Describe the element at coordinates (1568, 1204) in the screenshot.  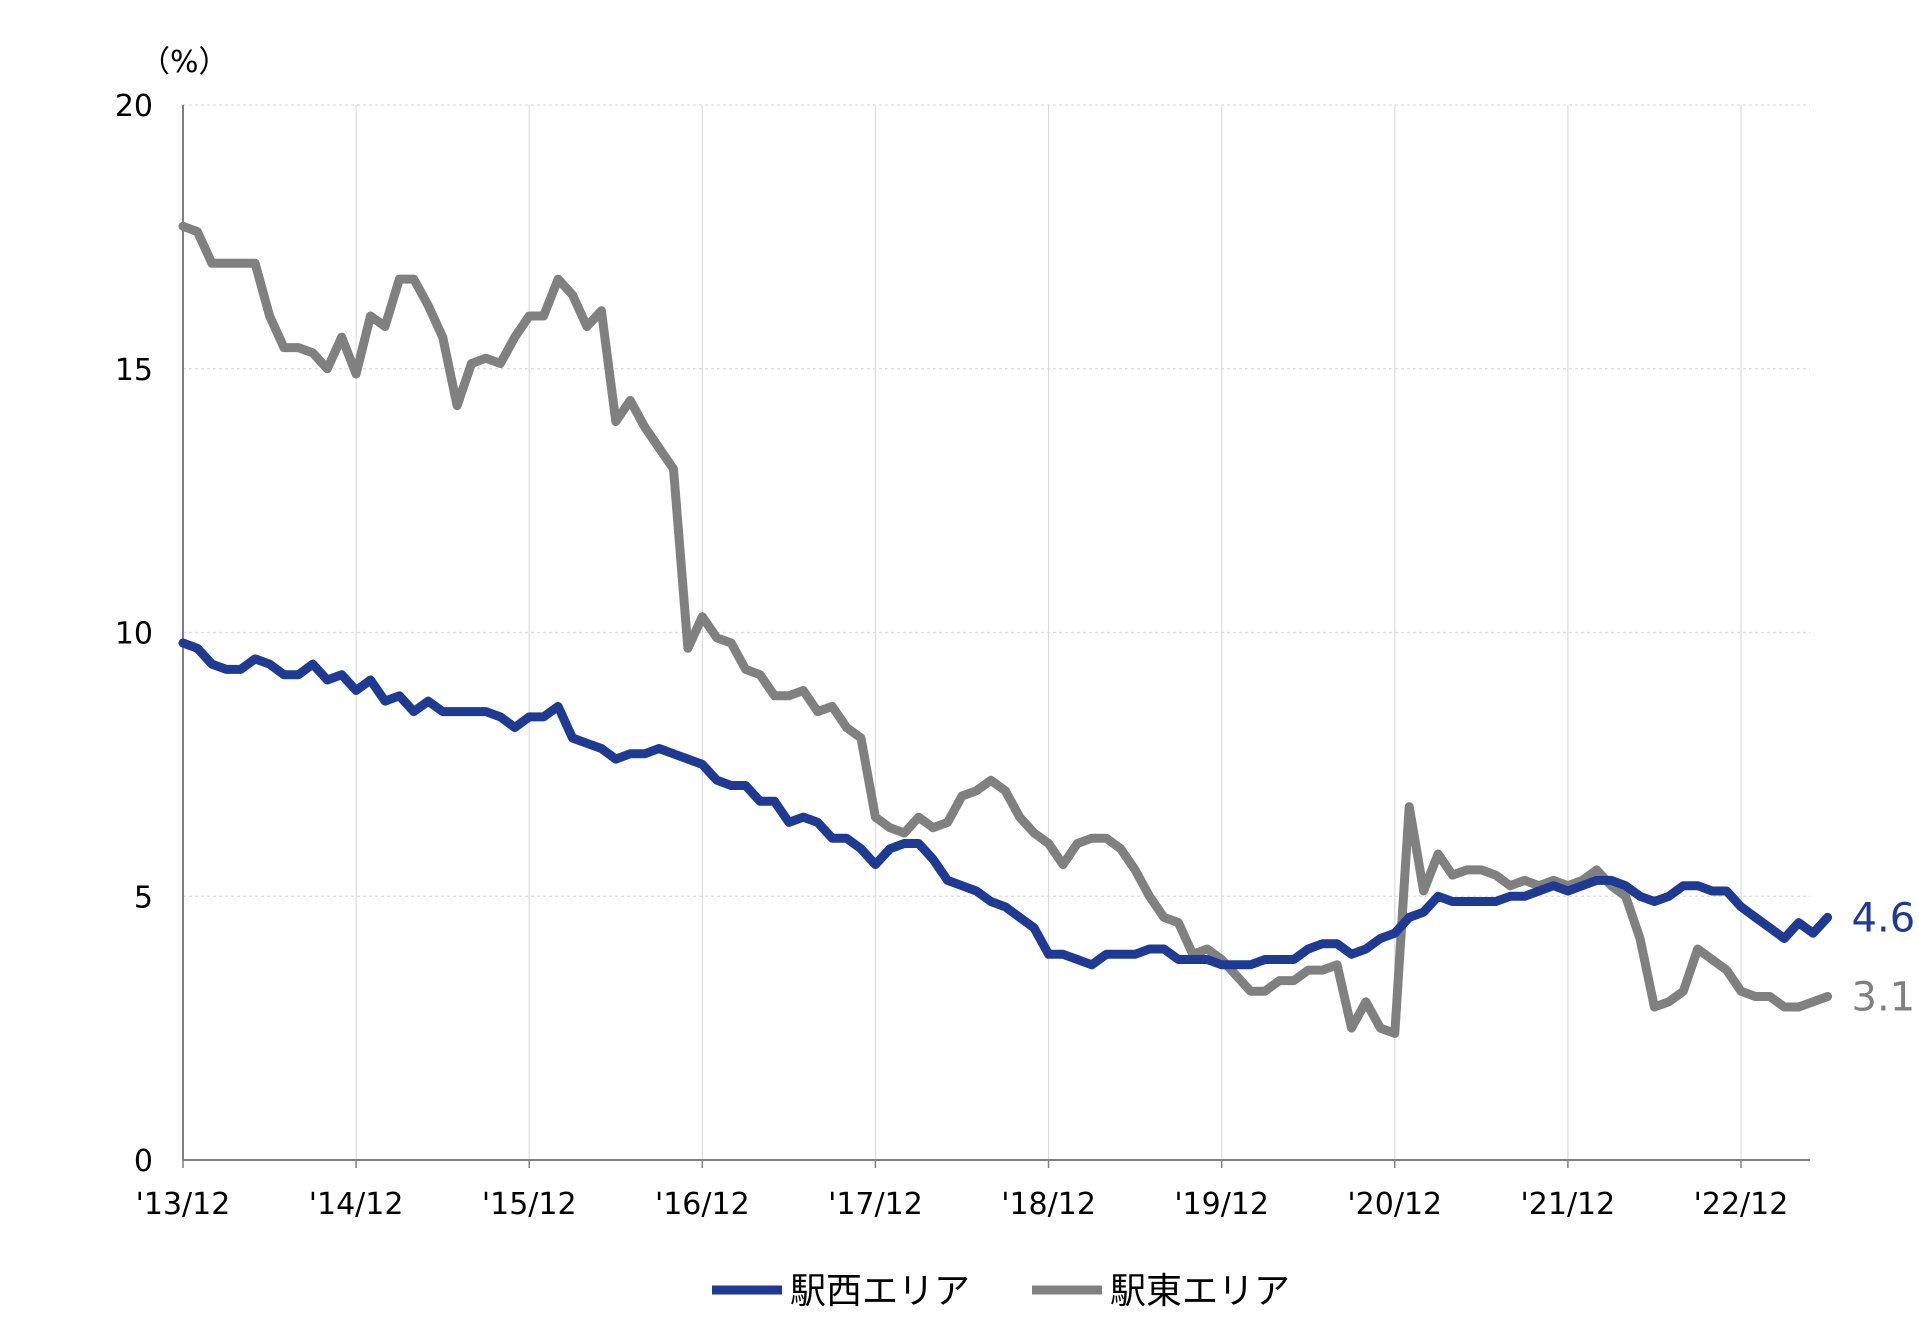
I see `x-tick-label: '21/12` at that location.